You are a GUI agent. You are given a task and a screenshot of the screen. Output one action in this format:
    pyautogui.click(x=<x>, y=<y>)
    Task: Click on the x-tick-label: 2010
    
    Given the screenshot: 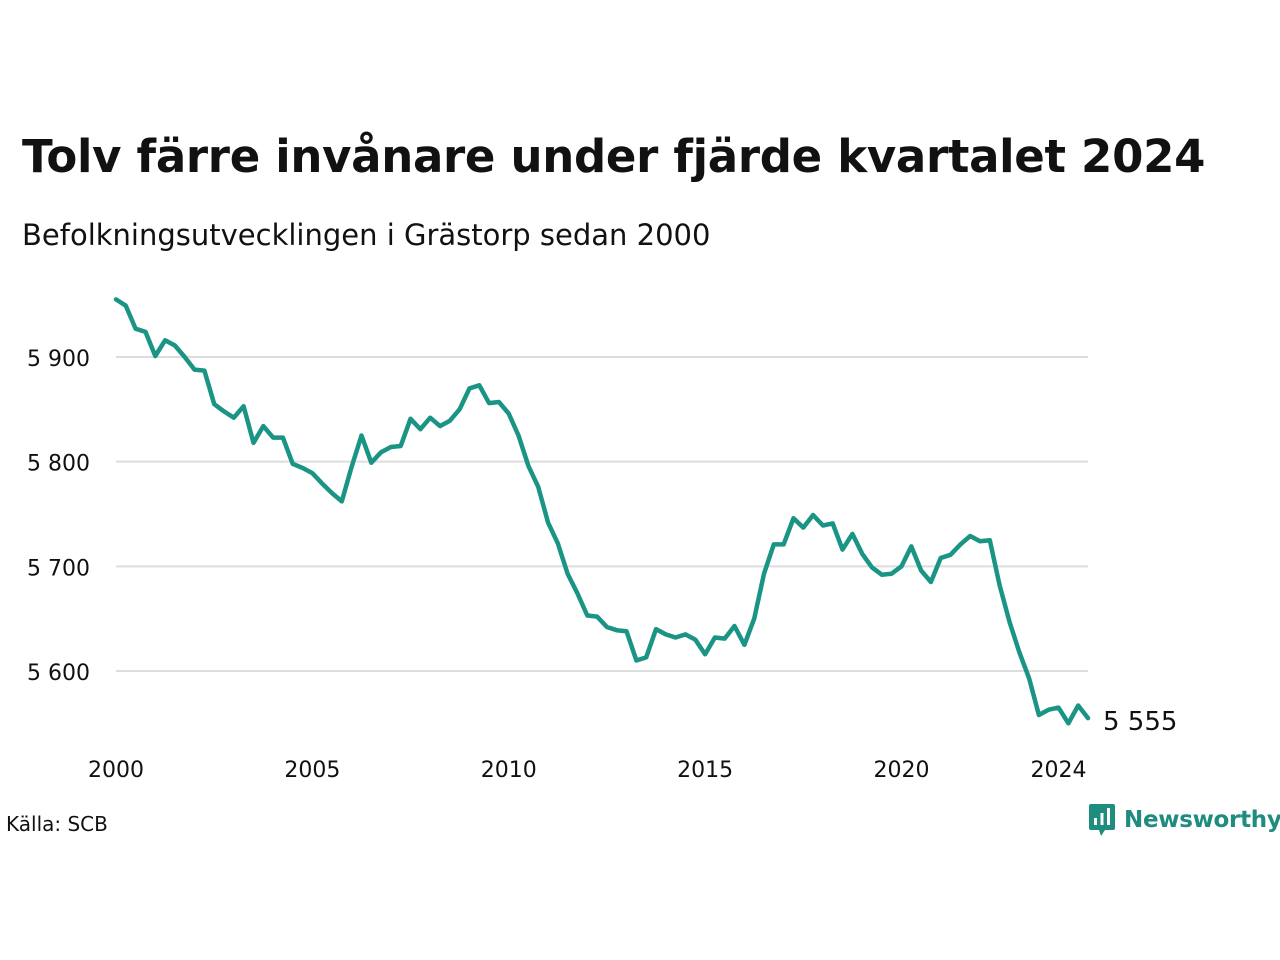 What is the action you would take?
    pyautogui.click(x=509, y=770)
    